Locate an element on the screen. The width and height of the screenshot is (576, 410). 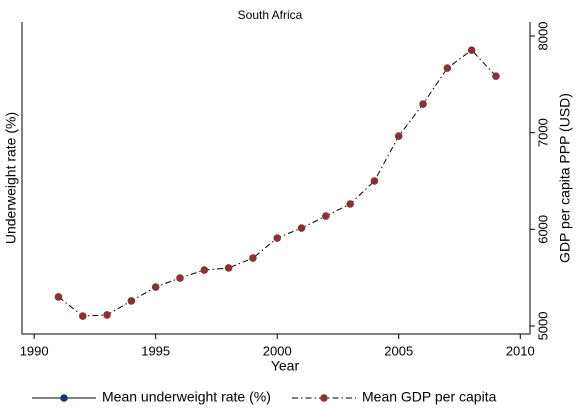
chart-title: South Africa is located at coordinates (270, 15).